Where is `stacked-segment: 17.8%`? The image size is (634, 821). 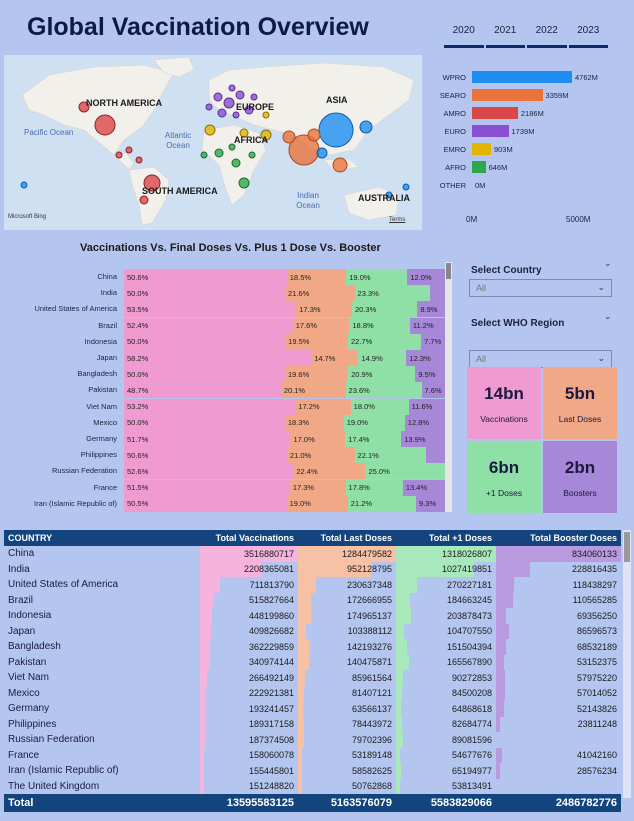 stacked-segment: 17.8% is located at coordinates (374, 487).